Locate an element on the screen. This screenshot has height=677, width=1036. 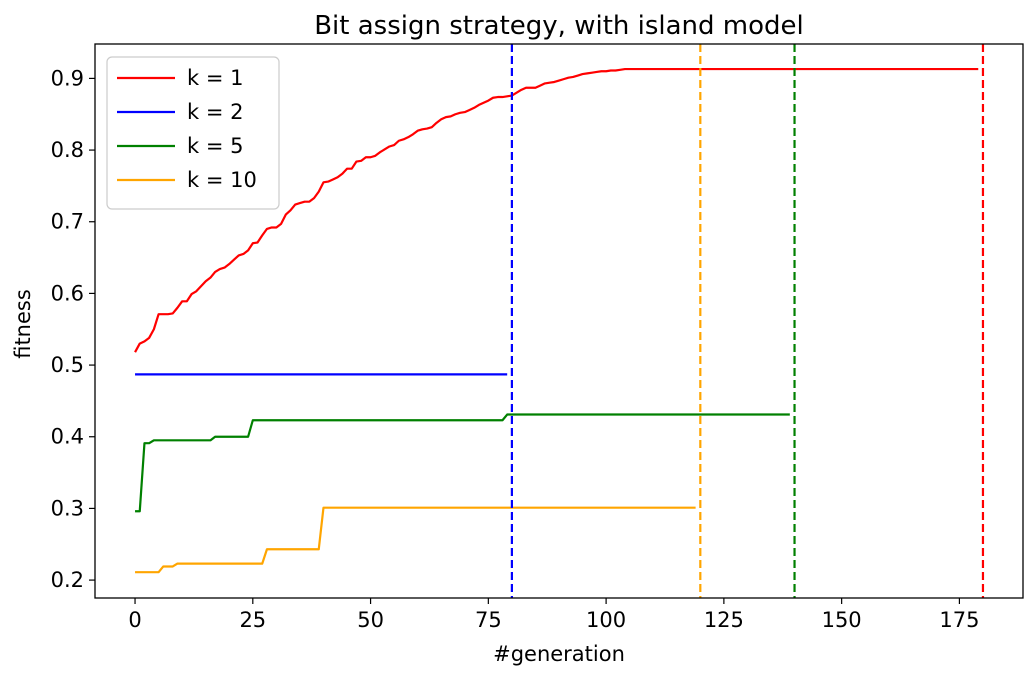
y-axis-label: fitness is located at coordinates (23, 324).